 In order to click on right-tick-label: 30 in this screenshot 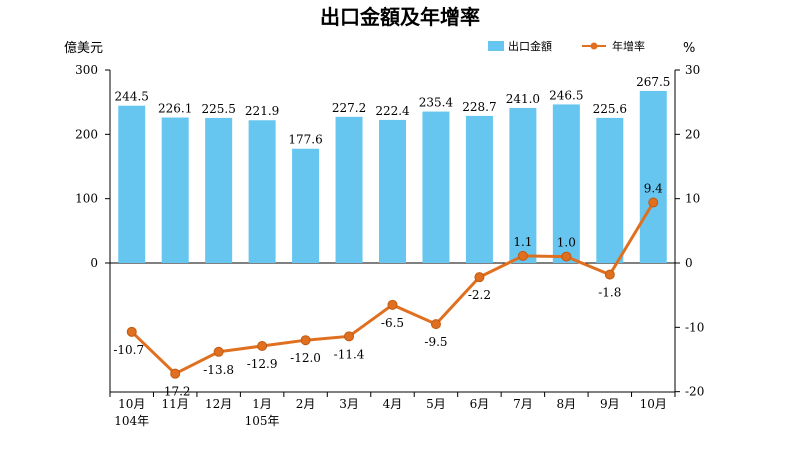, I will do `click(692, 70)`.